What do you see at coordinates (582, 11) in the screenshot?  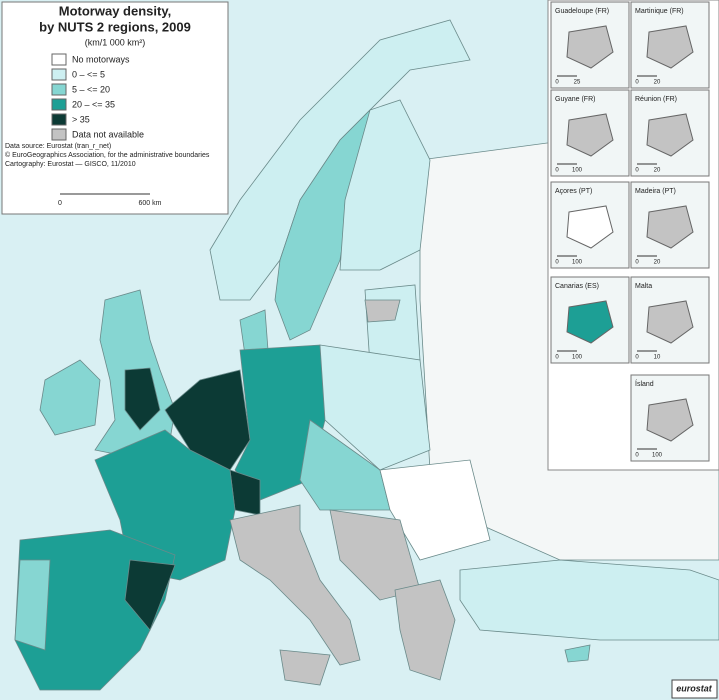 I see `inset-title: Guadeloupe (FR)` at bounding box center [582, 11].